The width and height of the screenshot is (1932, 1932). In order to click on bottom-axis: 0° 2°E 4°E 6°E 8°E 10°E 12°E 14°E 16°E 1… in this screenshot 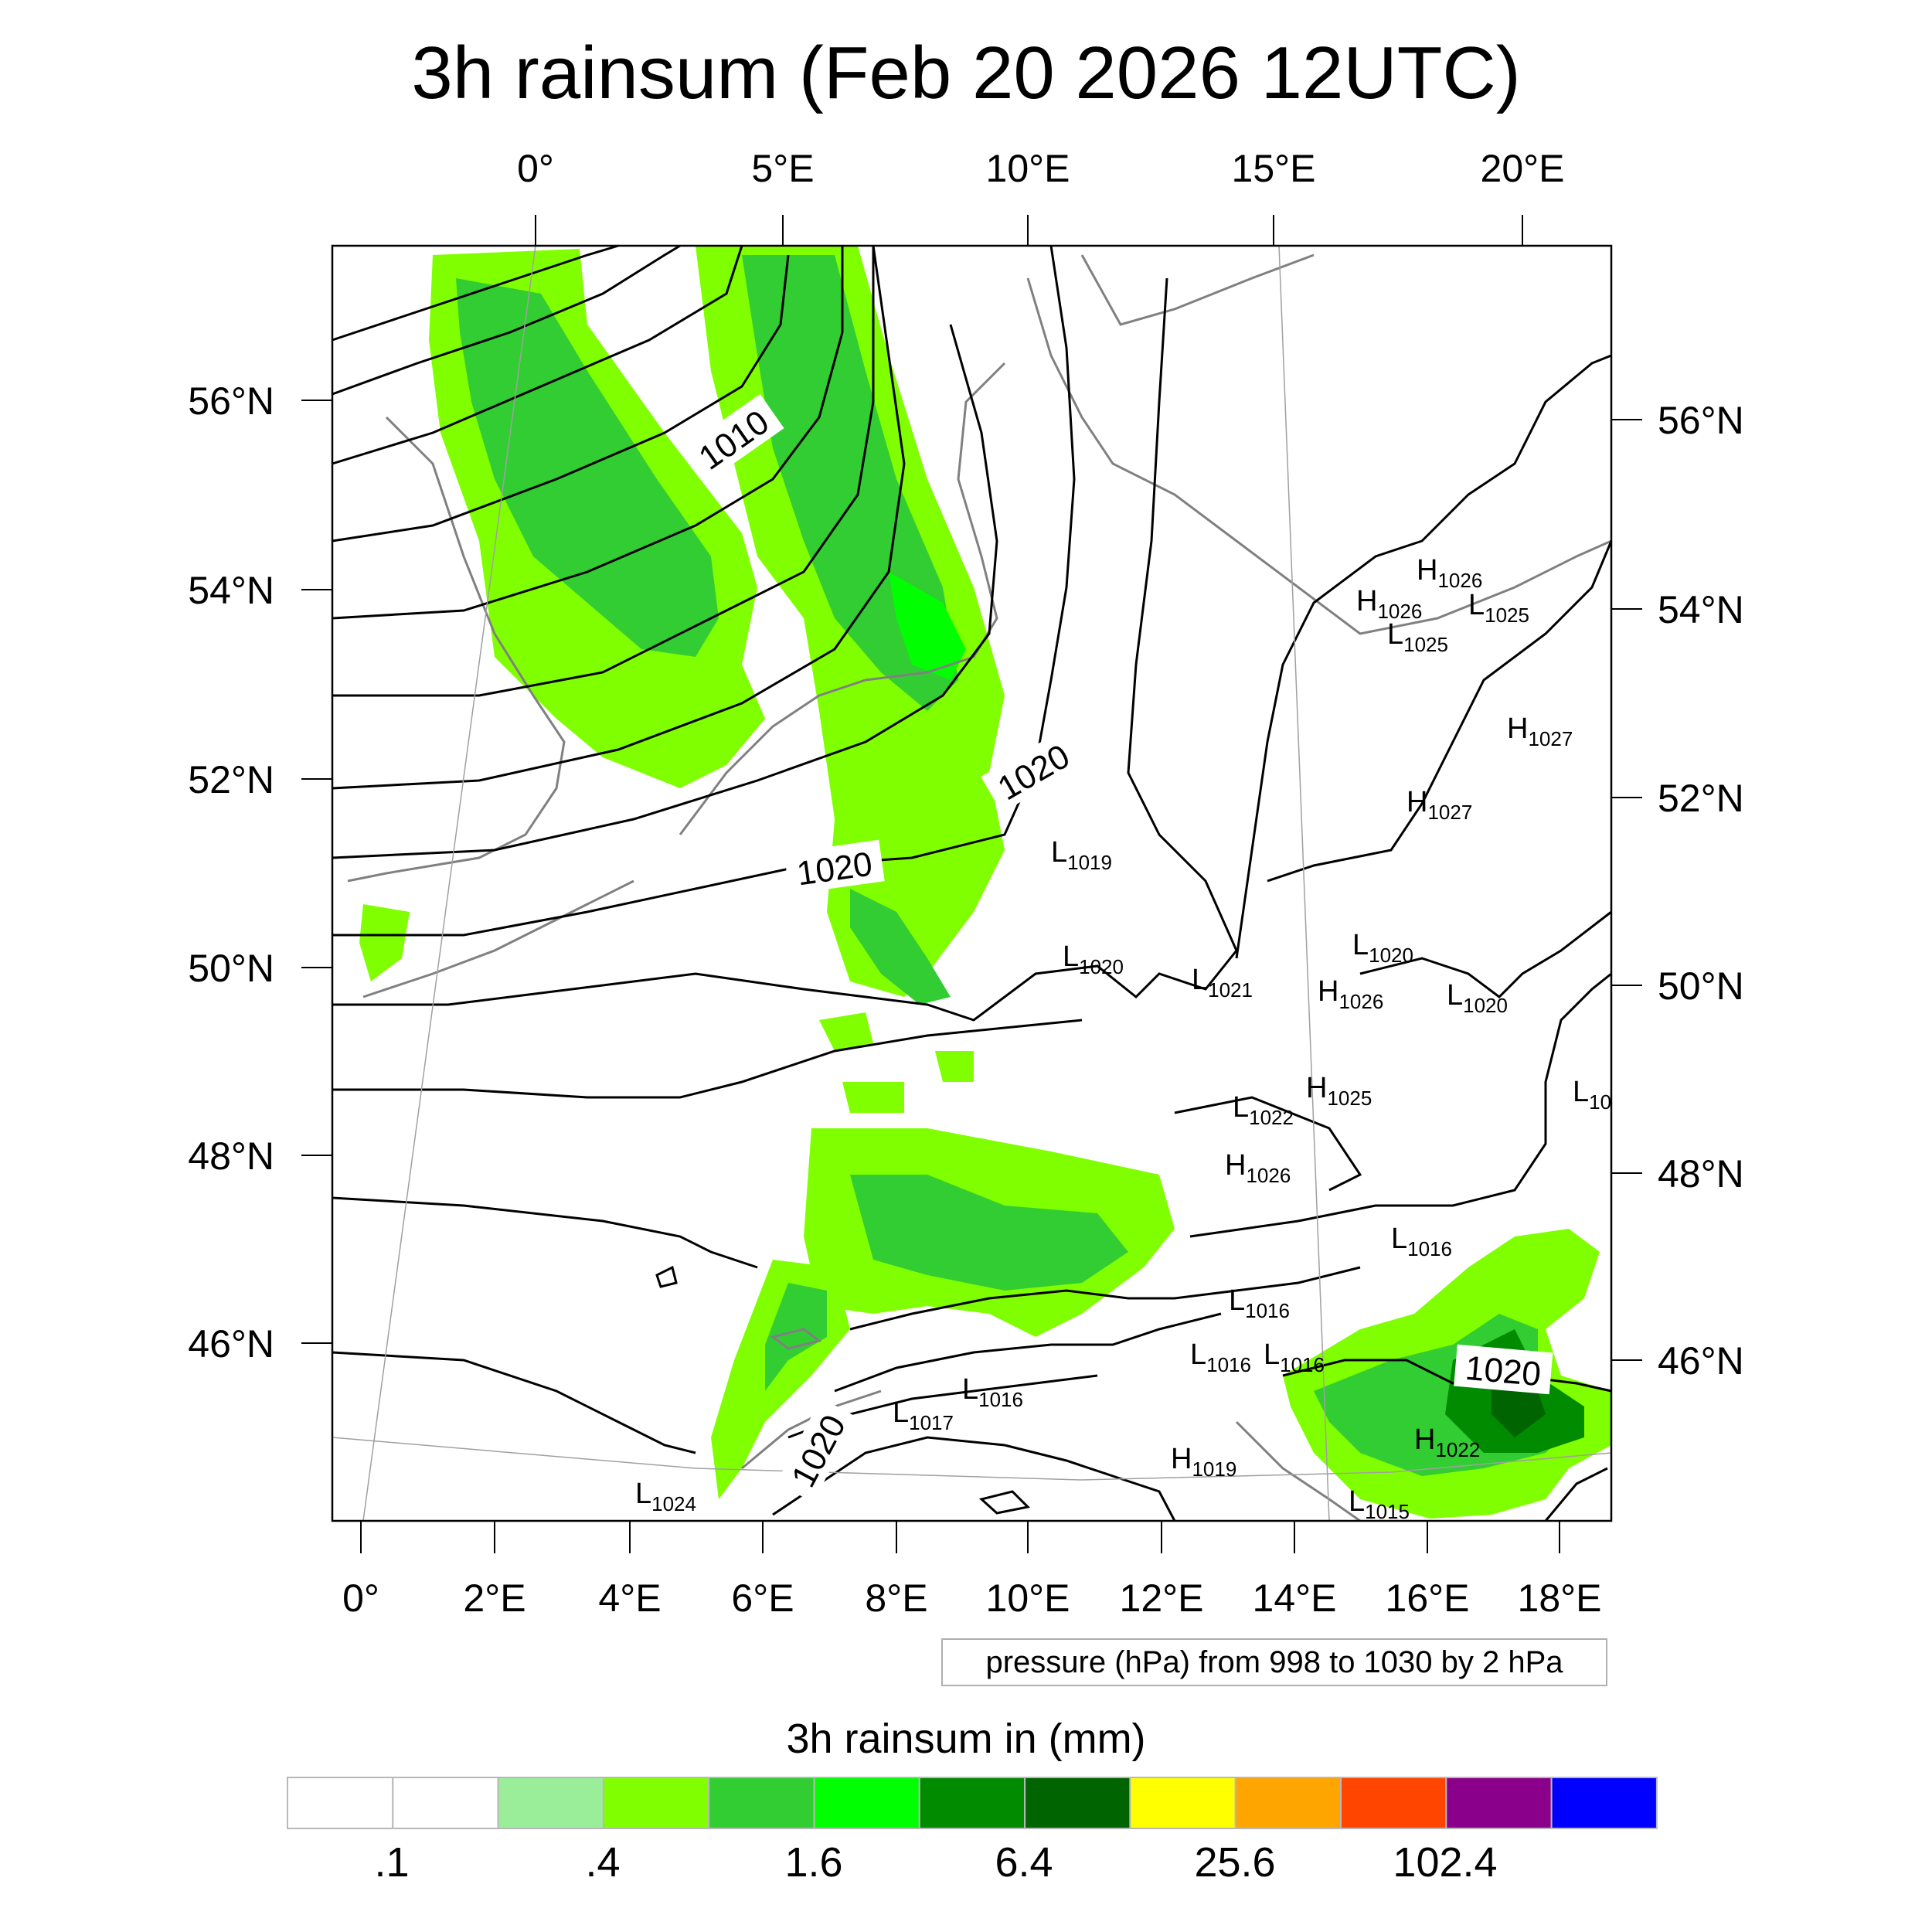, I will do `click(971, 1570)`.